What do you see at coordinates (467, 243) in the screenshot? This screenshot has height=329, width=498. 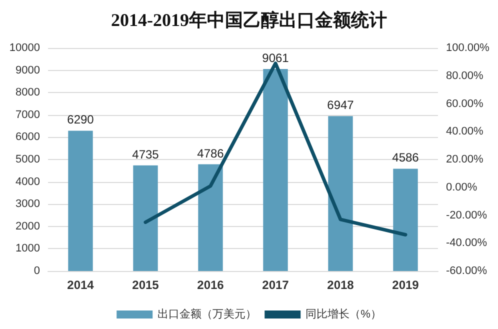 I see `y2-tick-label: -40.00%` at bounding box center [467, 243].